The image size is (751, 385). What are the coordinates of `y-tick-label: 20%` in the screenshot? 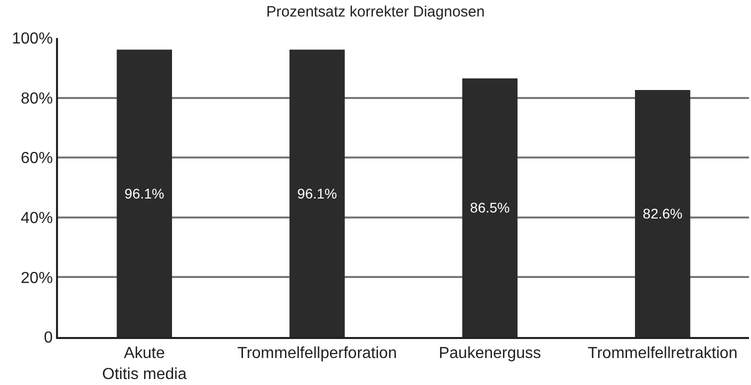 It's located at (36, 278).